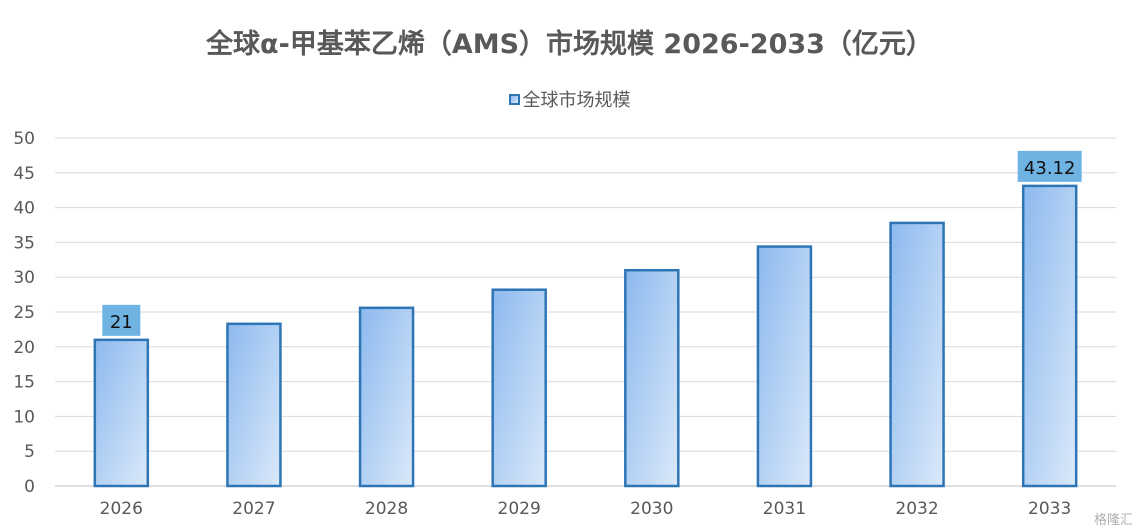 Image resolution: width=1139 pixels, height=532 pixels. Describe the element at coordinates (386, 509) in the screenshot. I see `x-tick-label: 2028` at that location.